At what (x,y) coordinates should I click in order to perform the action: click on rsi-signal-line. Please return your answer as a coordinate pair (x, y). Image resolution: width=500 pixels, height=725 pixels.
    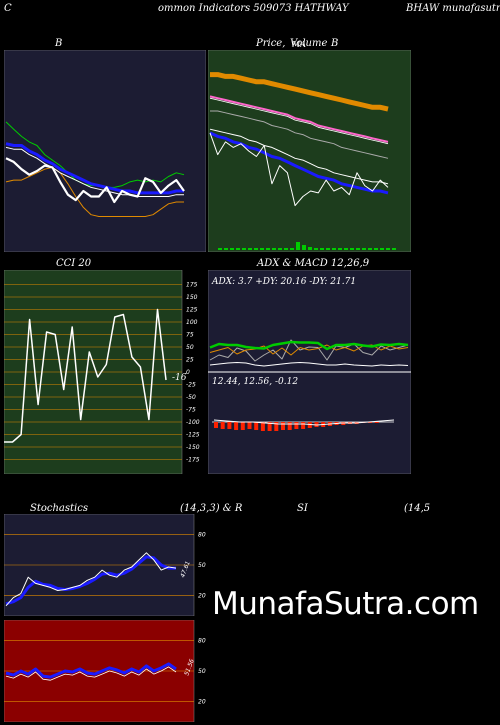
    Looking at the image, I should click on (91, 673).